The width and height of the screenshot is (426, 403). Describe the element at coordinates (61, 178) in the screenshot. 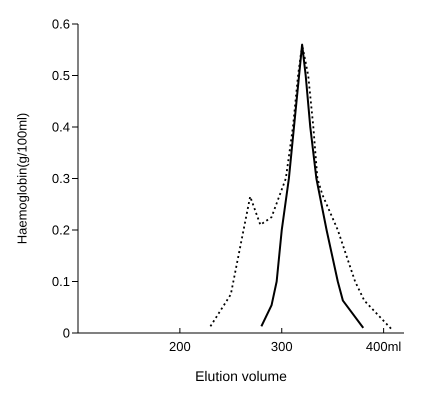

I see `y-tick-label: 0.3` at that location.